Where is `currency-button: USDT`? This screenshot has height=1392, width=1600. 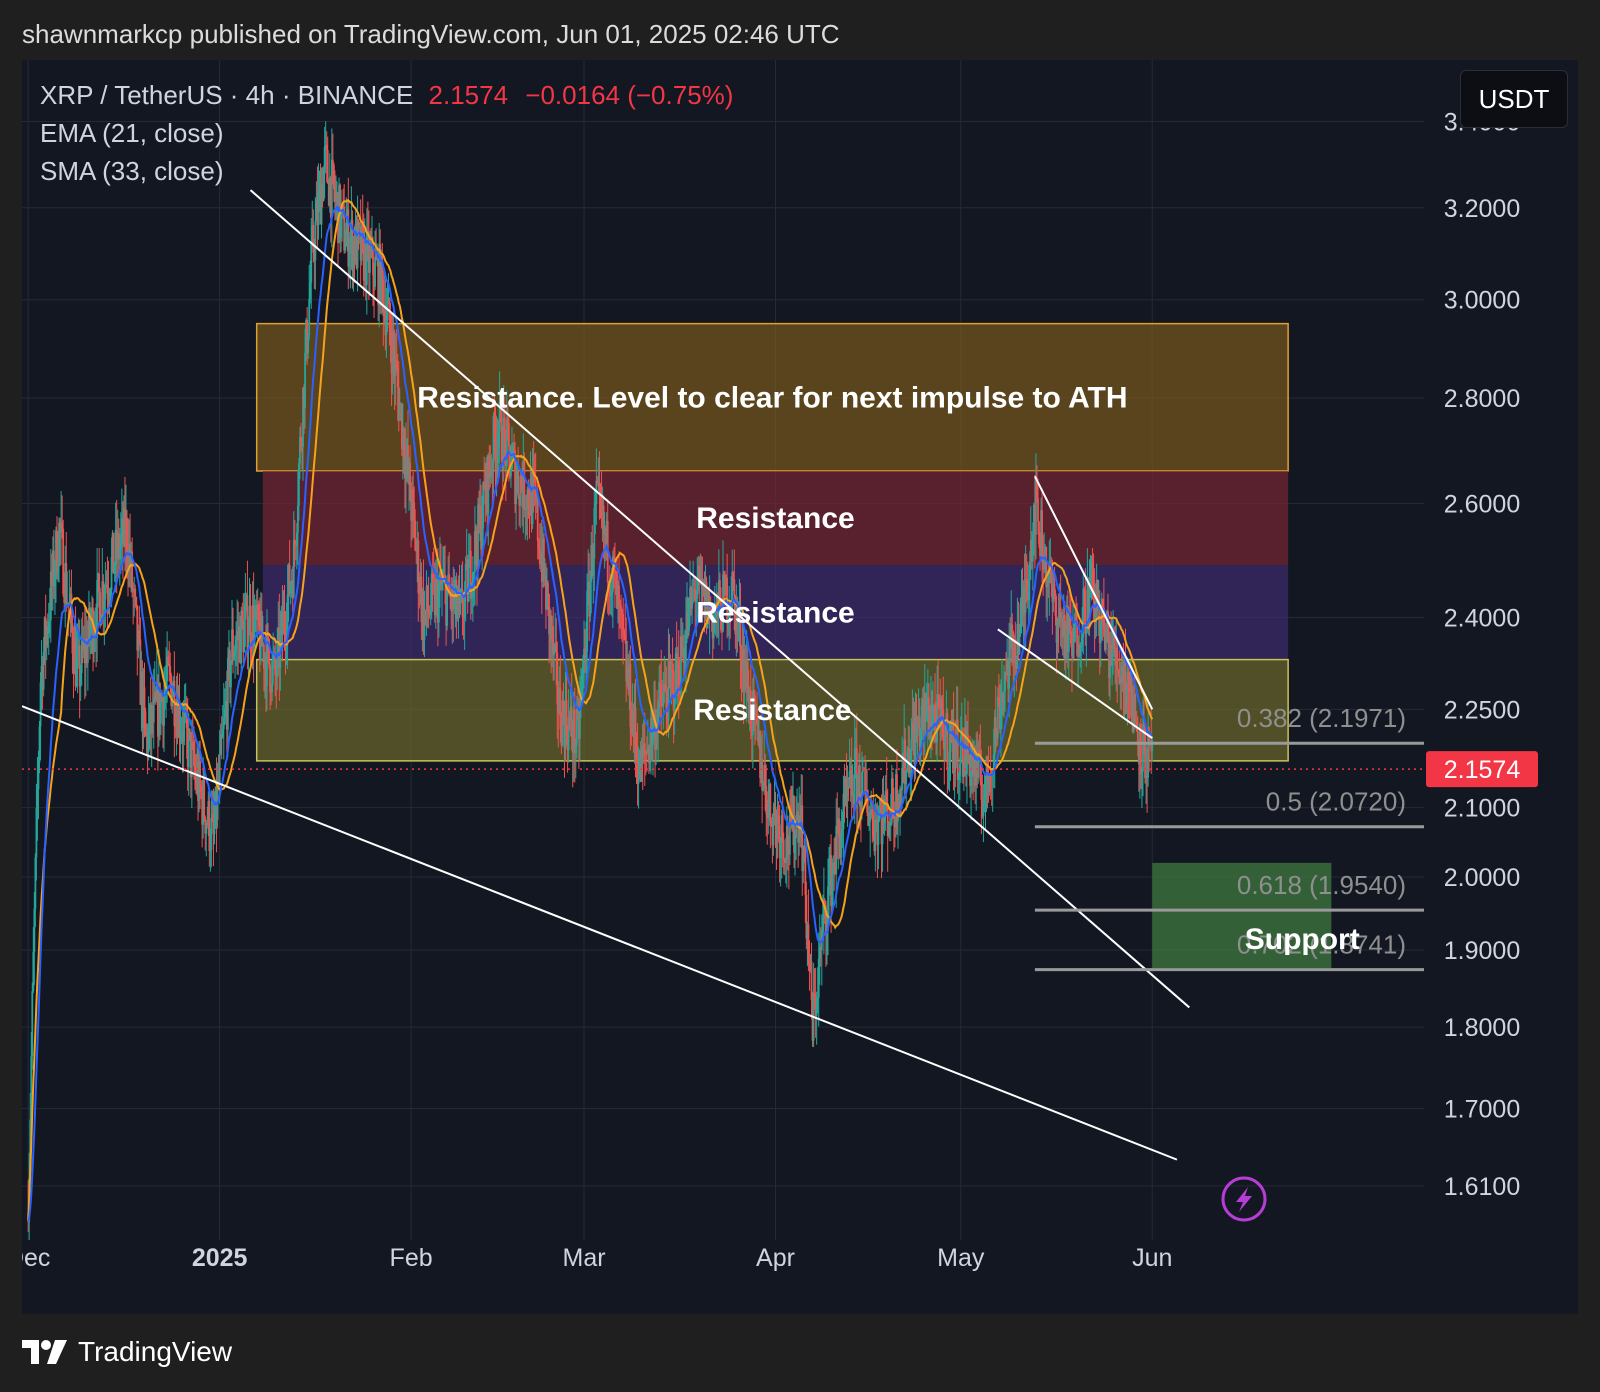 currency-button: USDT is located at coordinates (1514, 99).